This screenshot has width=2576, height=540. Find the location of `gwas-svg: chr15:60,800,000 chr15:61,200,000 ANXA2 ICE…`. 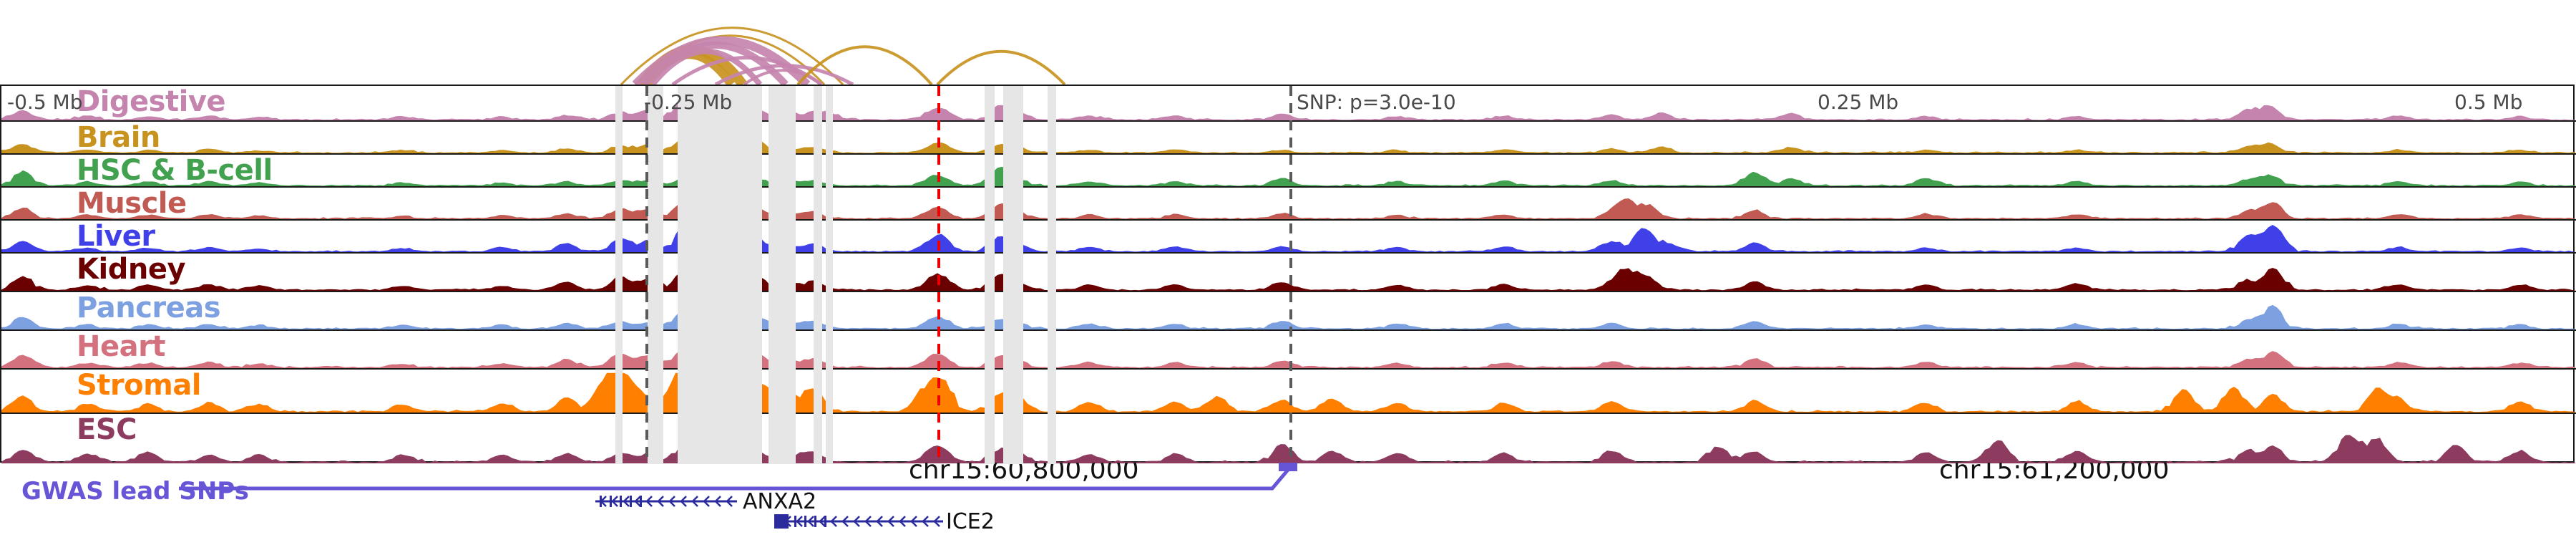

gwas-svg: chr15:60,800,000 chr15:61,200,000 ANXA2 ICE… is located at coordinates (1174, 494).